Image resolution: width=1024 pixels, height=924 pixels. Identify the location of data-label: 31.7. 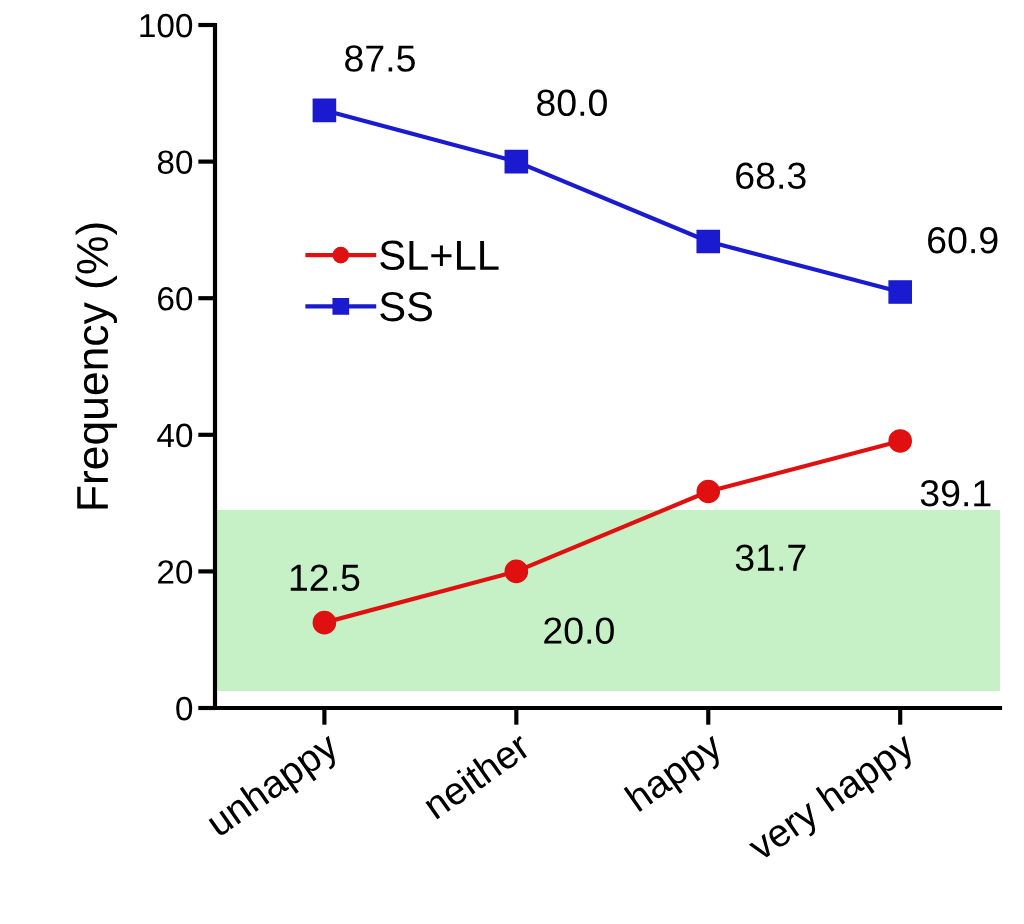
(770, 557).